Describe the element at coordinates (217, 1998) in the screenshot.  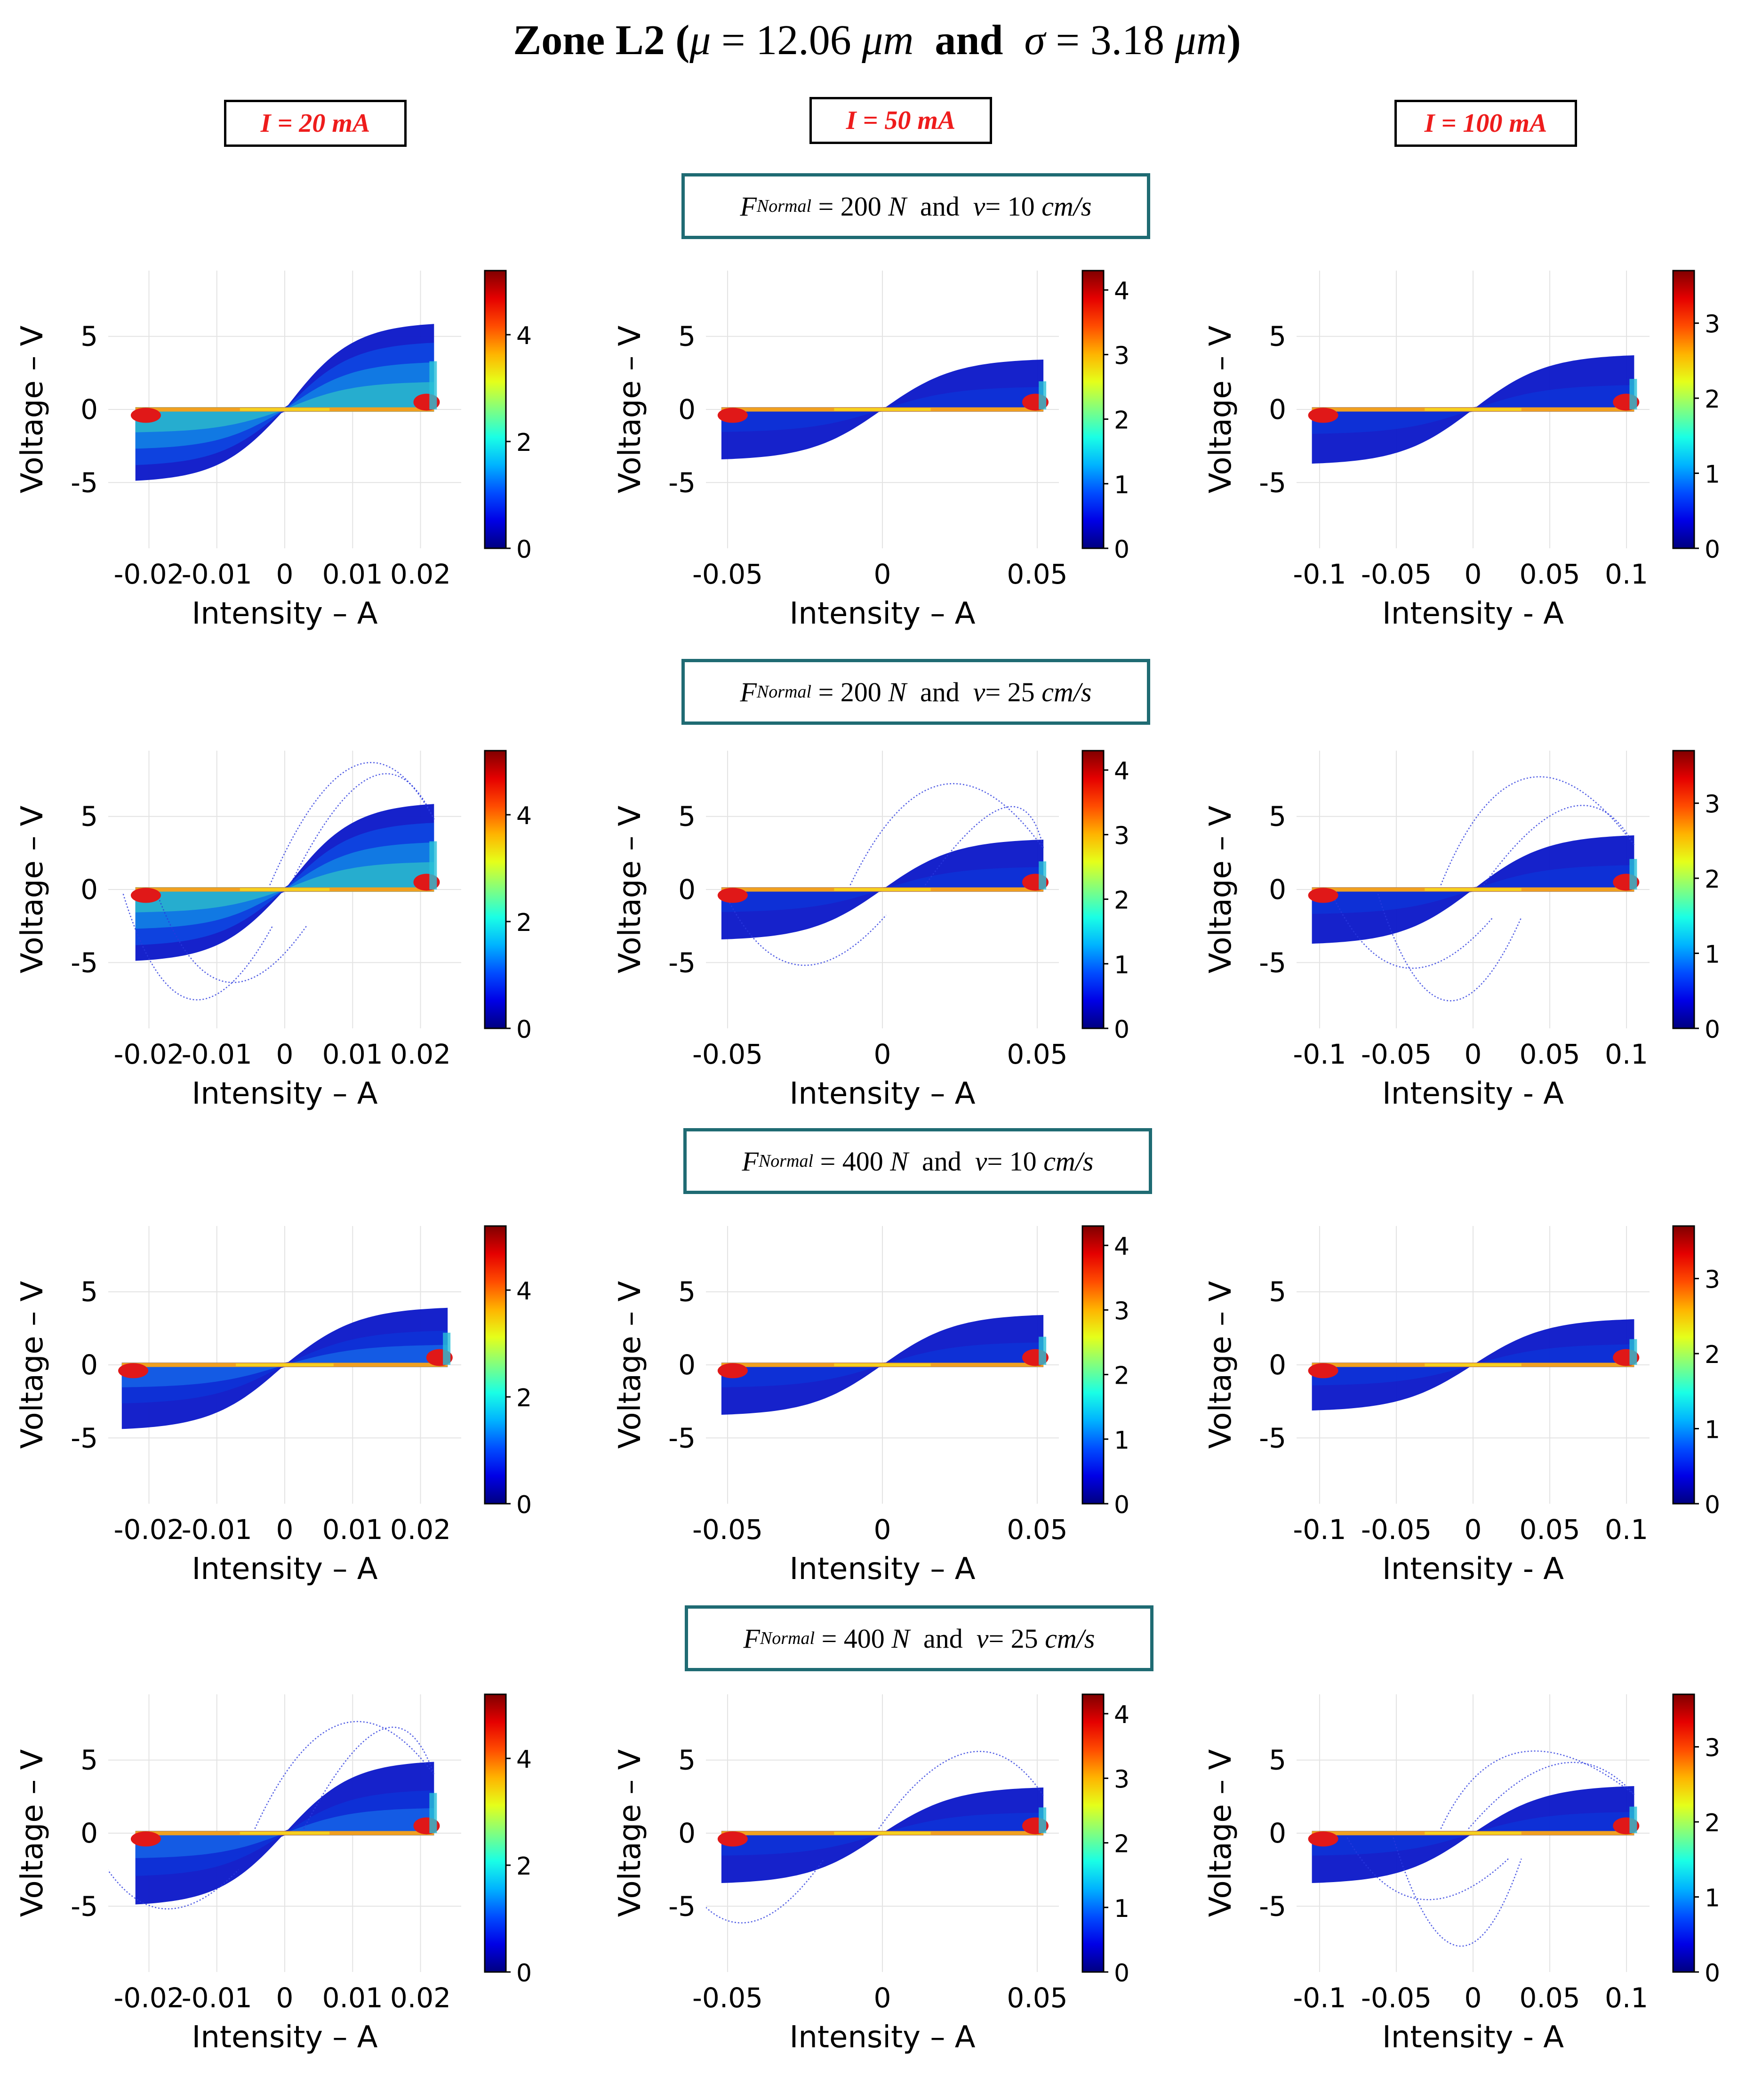
I see `x-tick-label: -0.01` at that location.